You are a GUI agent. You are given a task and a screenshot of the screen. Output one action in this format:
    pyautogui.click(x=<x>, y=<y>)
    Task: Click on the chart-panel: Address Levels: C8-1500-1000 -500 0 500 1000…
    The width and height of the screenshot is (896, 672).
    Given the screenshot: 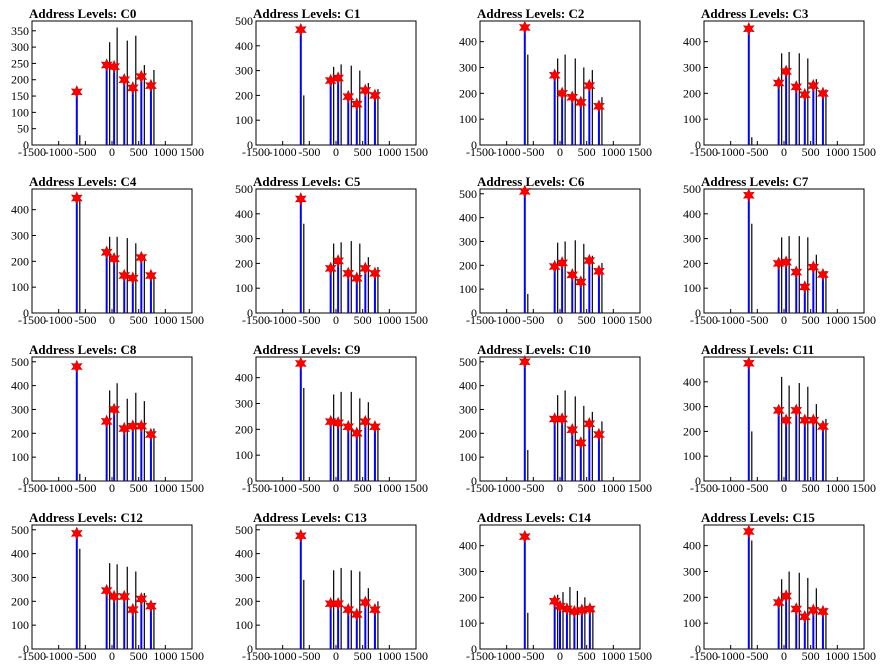 What is the action you would take?
    pyautogui.click(x=107, y=418)
    